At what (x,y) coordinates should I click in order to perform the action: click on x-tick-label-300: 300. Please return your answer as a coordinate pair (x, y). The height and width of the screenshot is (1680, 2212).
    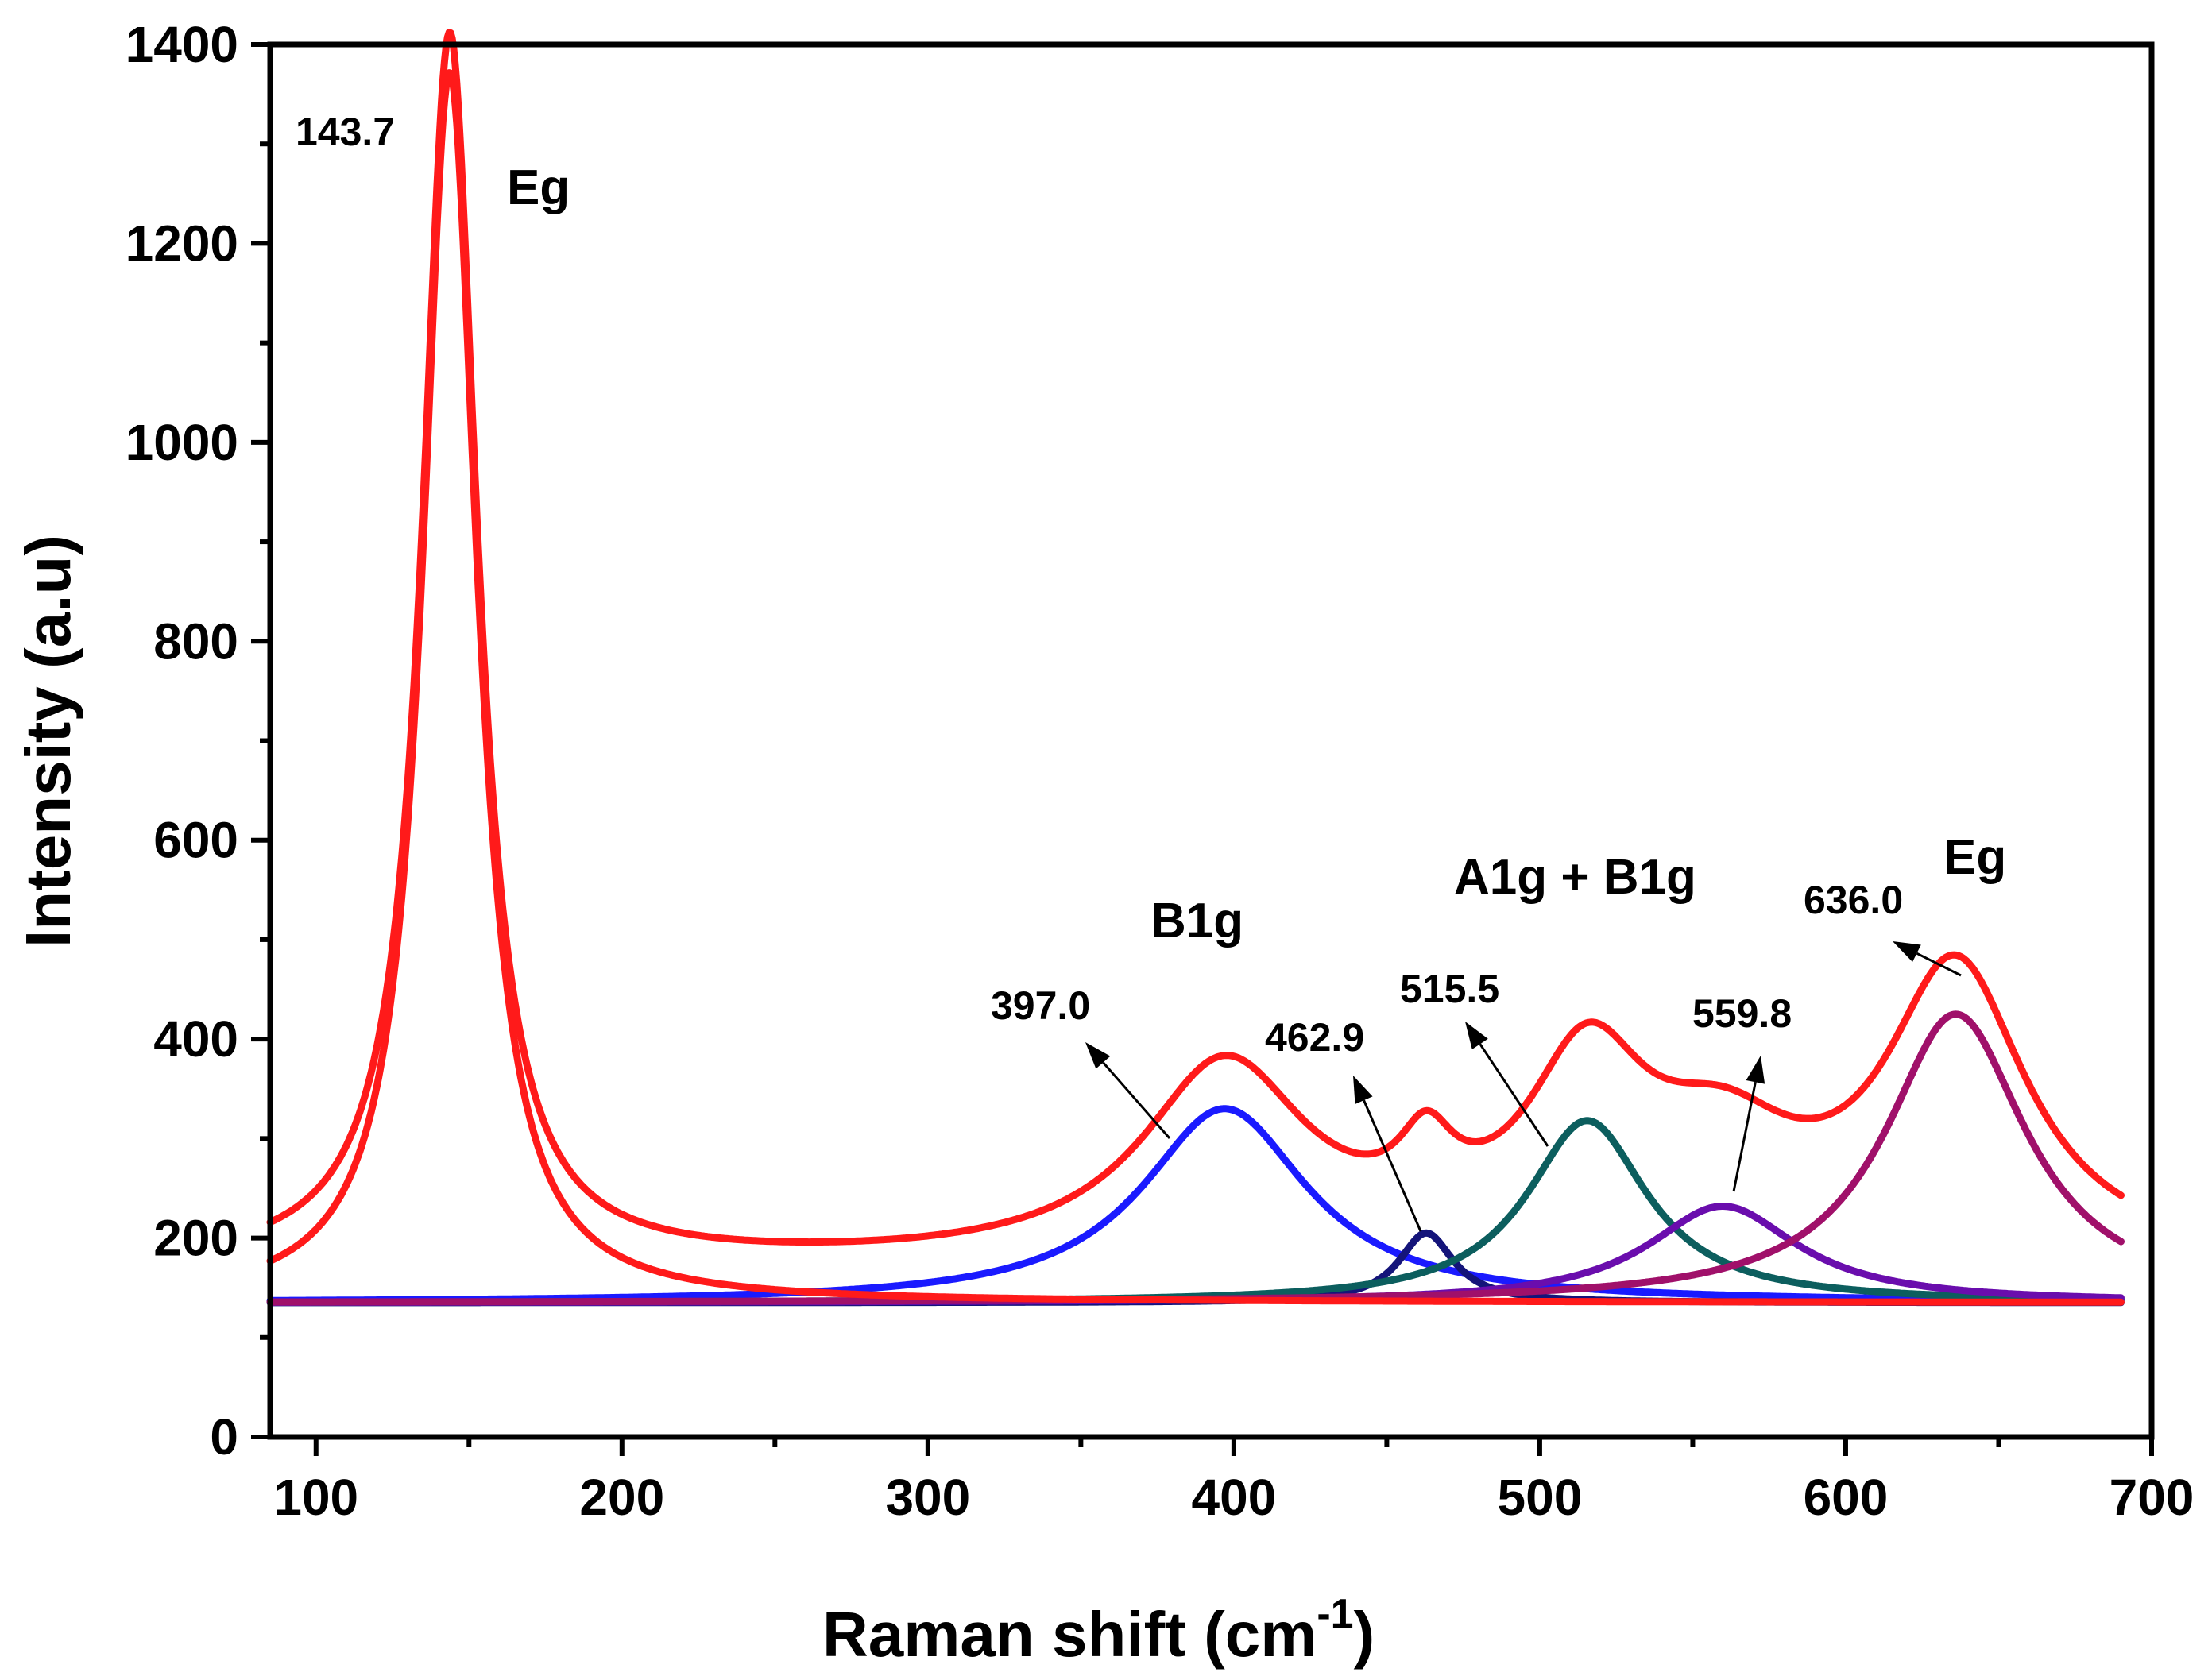
    Looking at the image, I should click on (927, 1498).